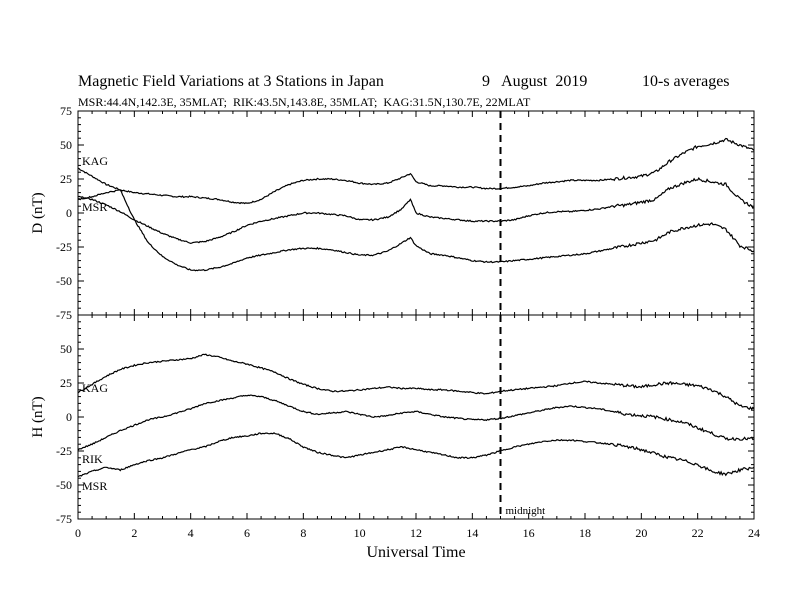 Image resolution: width=792 pixels, height=612 pixels. I want to click on x-tick-label: 10, so click(360, 533).